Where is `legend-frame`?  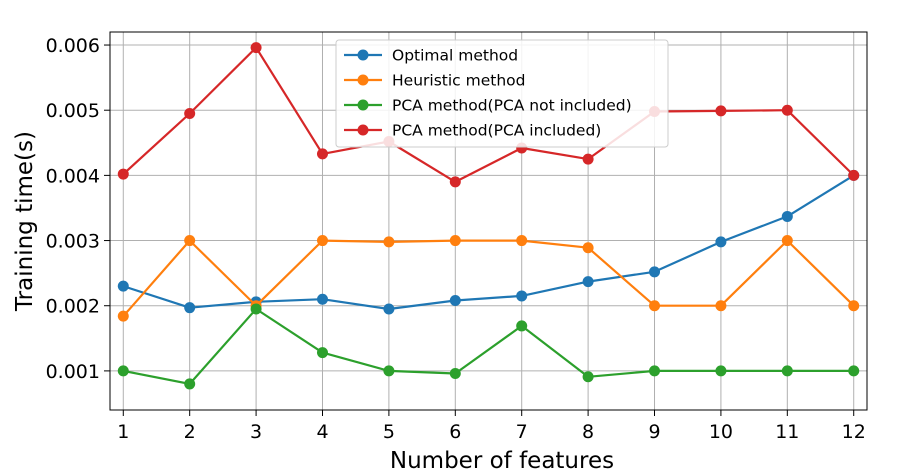 legend-frame is located at coordinates (502, 93).